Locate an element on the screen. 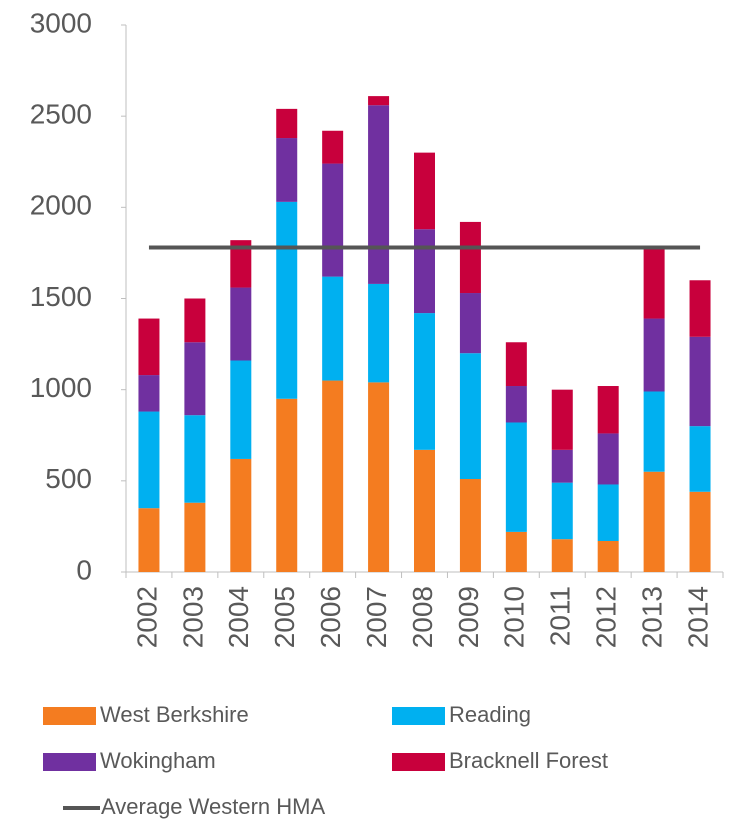  x-tick-label: 2004 is located at coordinates (238, 617).